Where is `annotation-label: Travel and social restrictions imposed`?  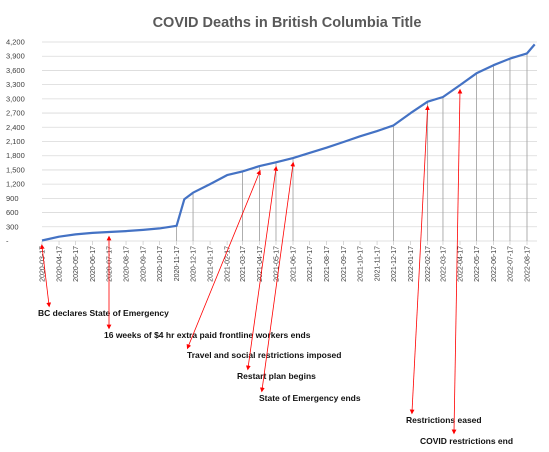 annotation-label: Travel and social restrictions imposed is located at coordinates (264, 355).